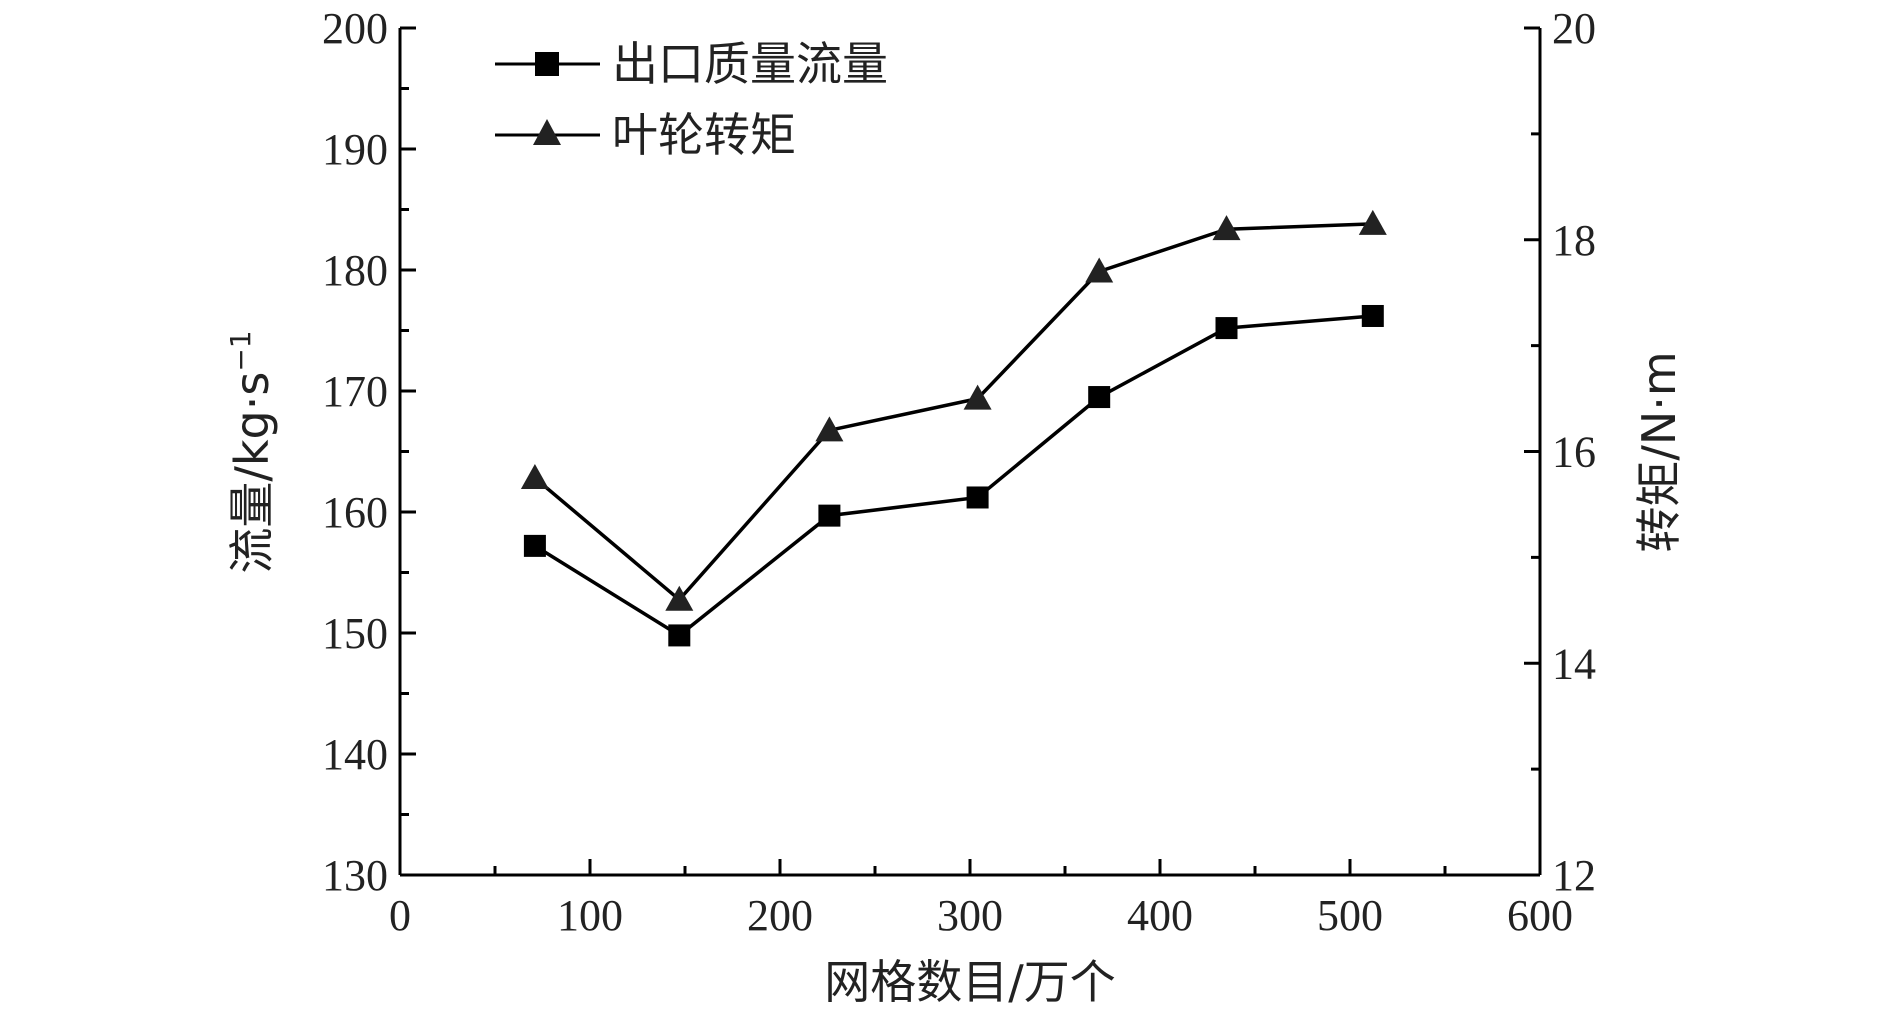 This screenshot has height=1016, width=1890. I want to click on x-axis-ticks: 0 100 200 300 400 500 600, so click(981, 899).